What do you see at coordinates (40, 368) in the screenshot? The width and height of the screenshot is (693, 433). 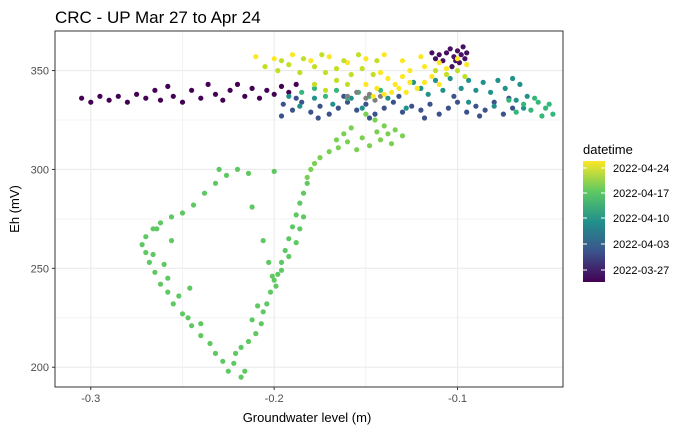 I see `y-tick-label: 200` at bounding box center [40, 368].